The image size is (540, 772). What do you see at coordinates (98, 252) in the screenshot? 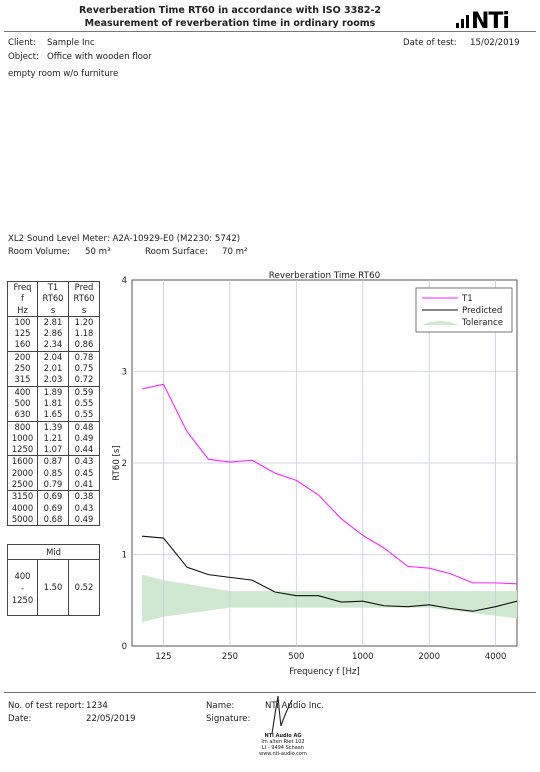
I see `room-volume-value: 50 m³` at bounding box center [98, 252].